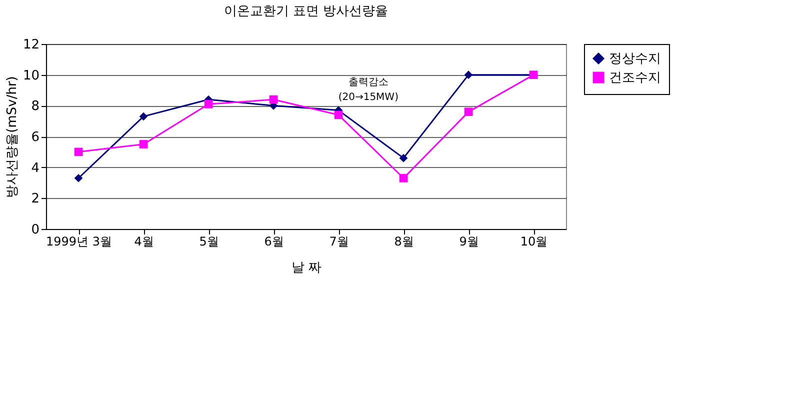  I want to click on x-tick-label: 10월, so click(534, 241).